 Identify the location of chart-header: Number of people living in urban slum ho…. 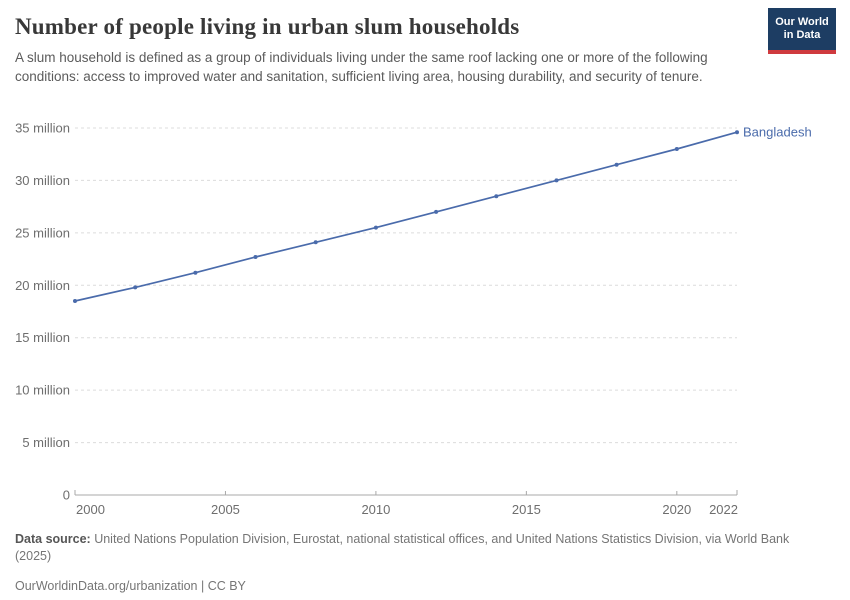
(425, 50).